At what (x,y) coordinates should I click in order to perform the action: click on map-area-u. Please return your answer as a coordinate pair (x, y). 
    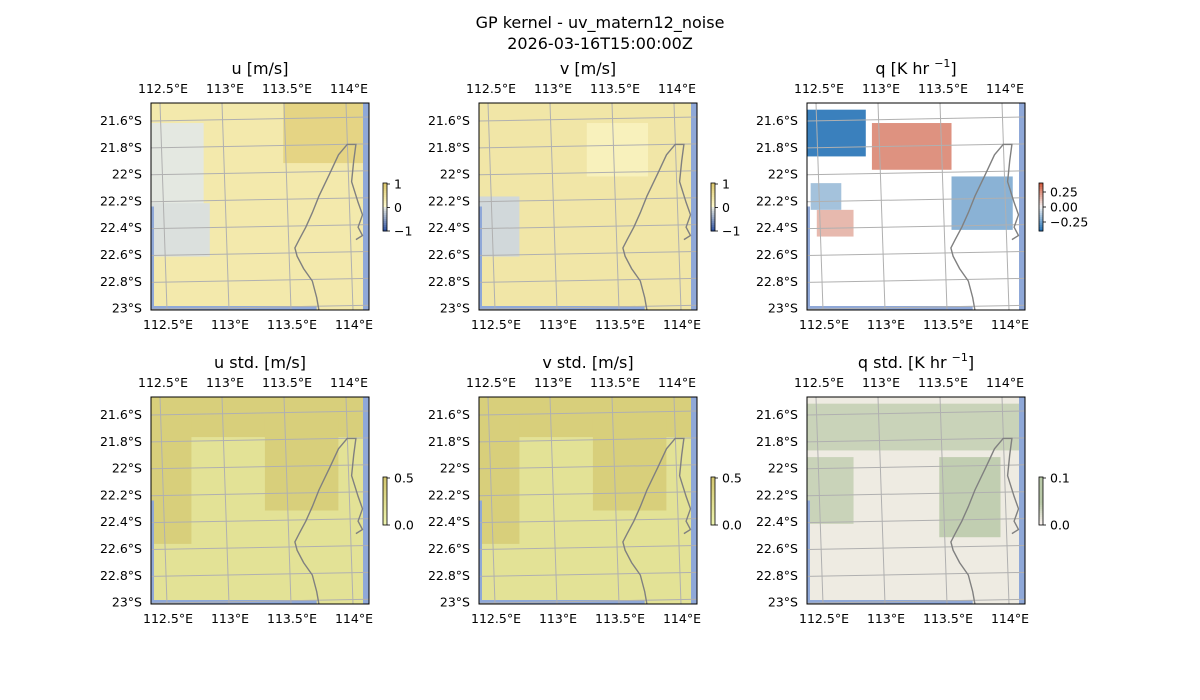
    Looking at the image, I should click on (260, 206).